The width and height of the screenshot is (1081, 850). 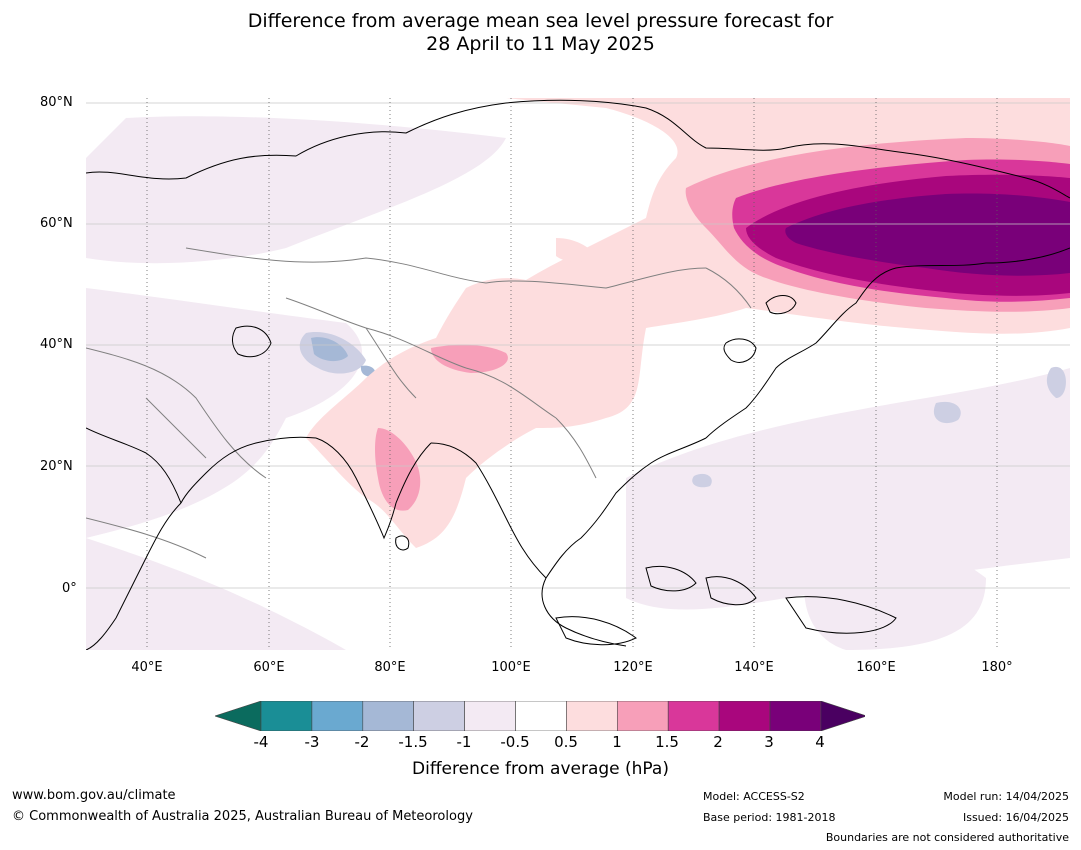 What do you see at coordinates (566, 742) in the screenshot?
I see `colorbar-tick: 0.5` at bounding box center [566, 742].